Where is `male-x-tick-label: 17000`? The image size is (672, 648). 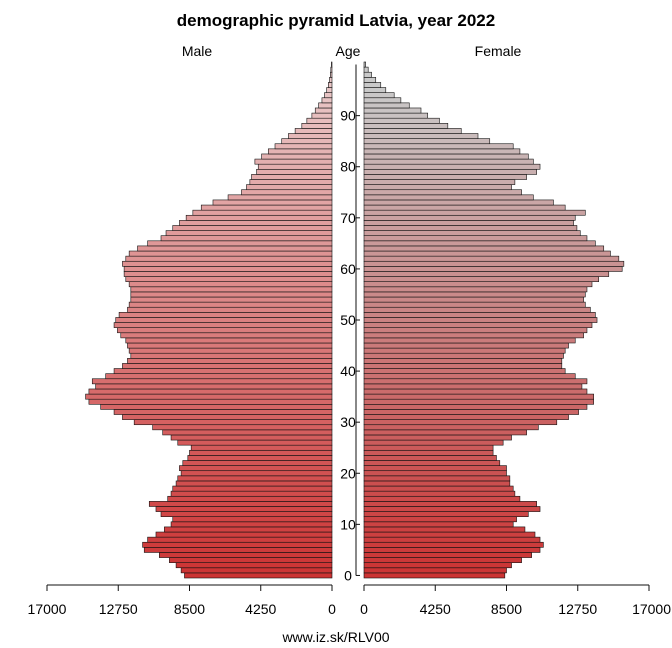 male-x-tick-label: 17000 is located at coordinates (47, 609).